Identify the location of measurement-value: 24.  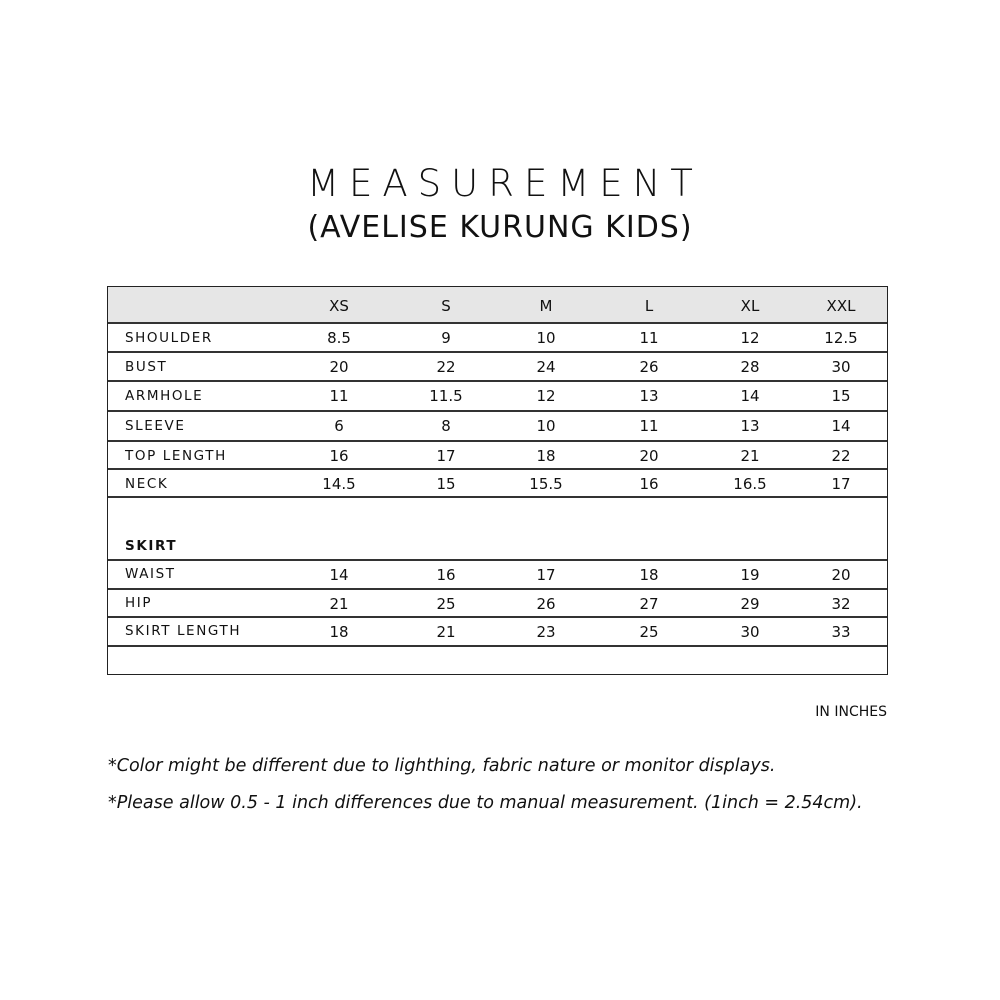
(546, 367).